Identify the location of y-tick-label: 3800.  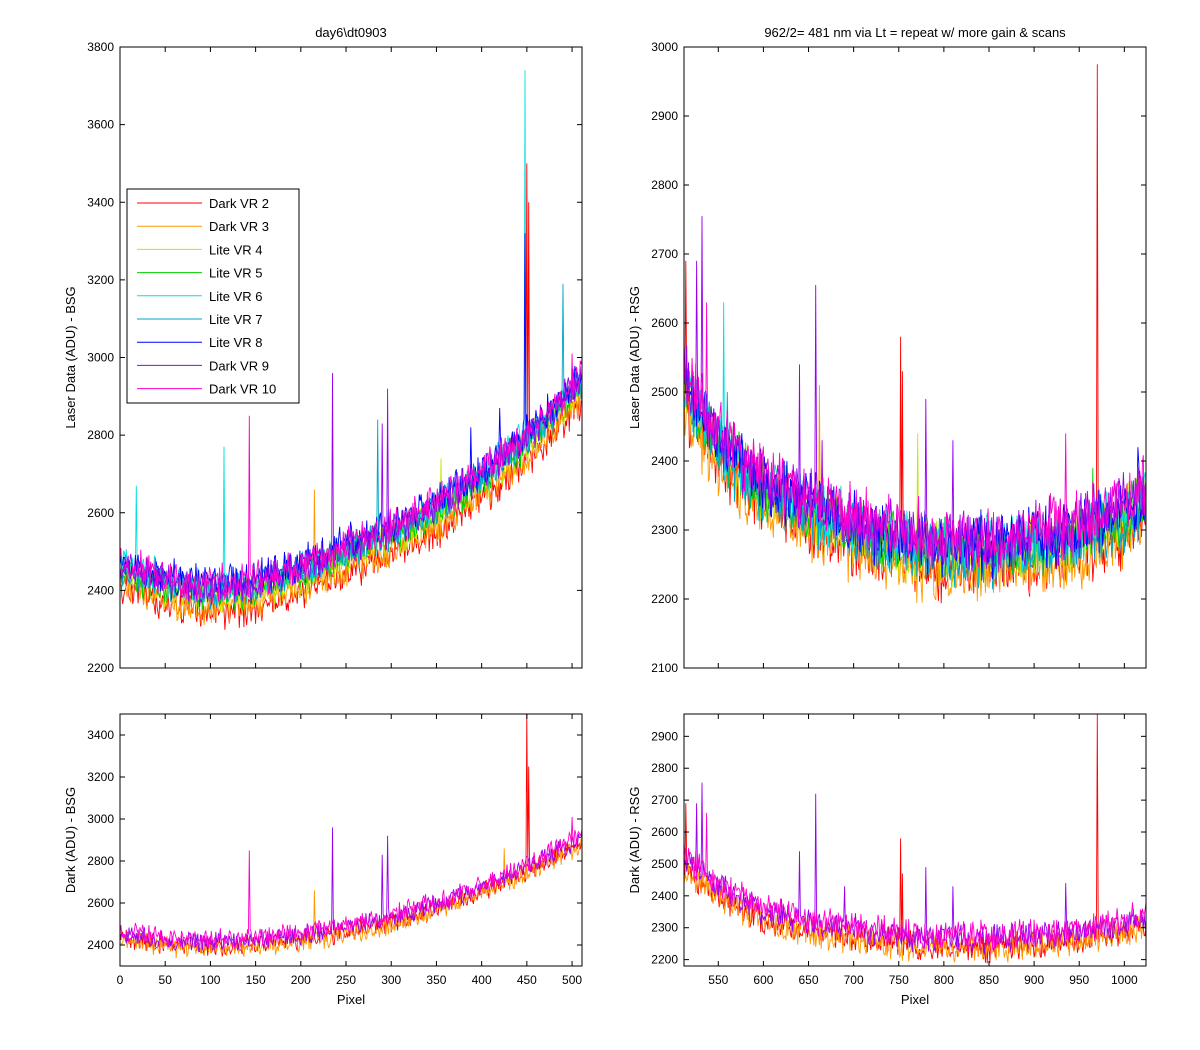
(100, 47).